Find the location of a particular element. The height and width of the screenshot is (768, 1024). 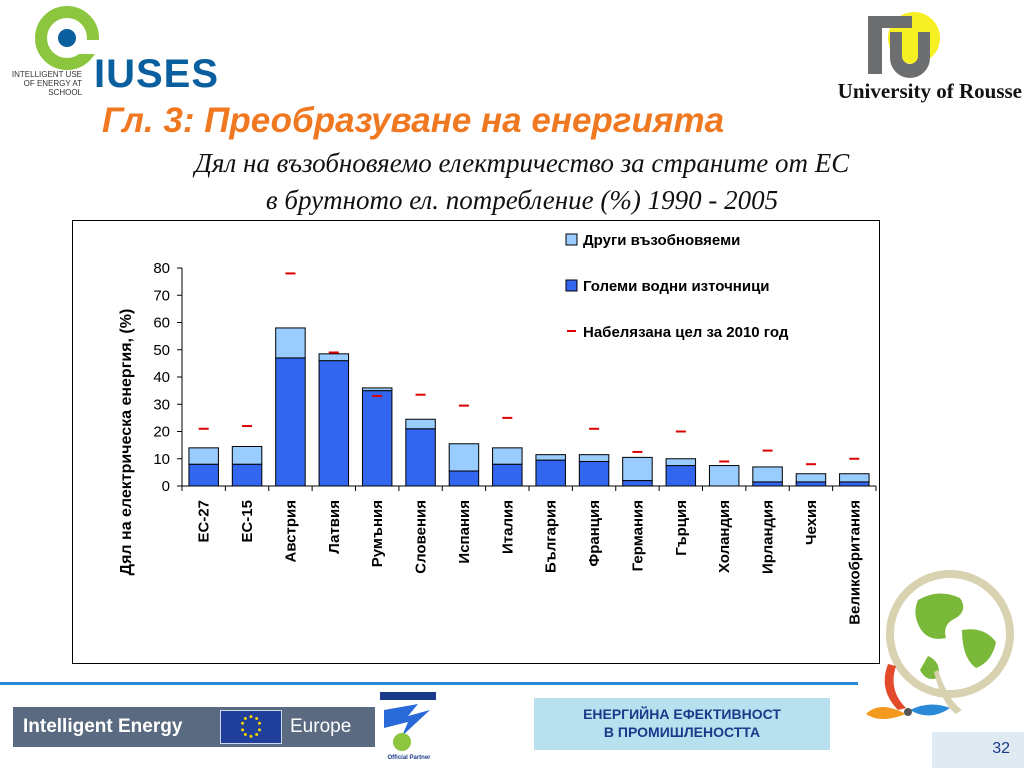

category-label: Франция is located at coordinates (594, 533).